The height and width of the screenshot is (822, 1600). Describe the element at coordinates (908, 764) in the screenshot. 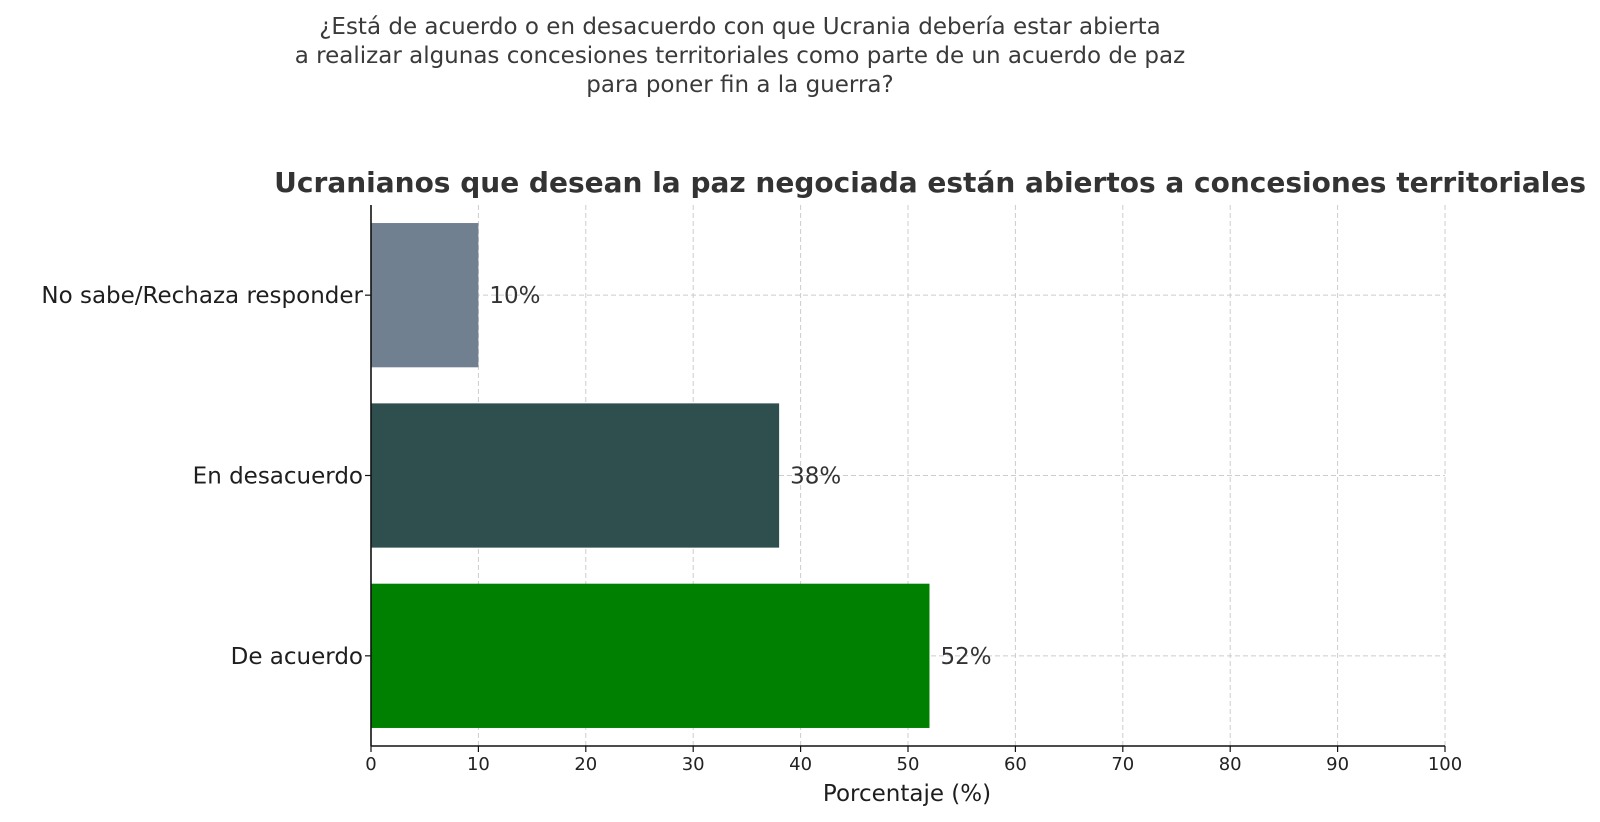

I see `x-tick-label: 50` at that location.